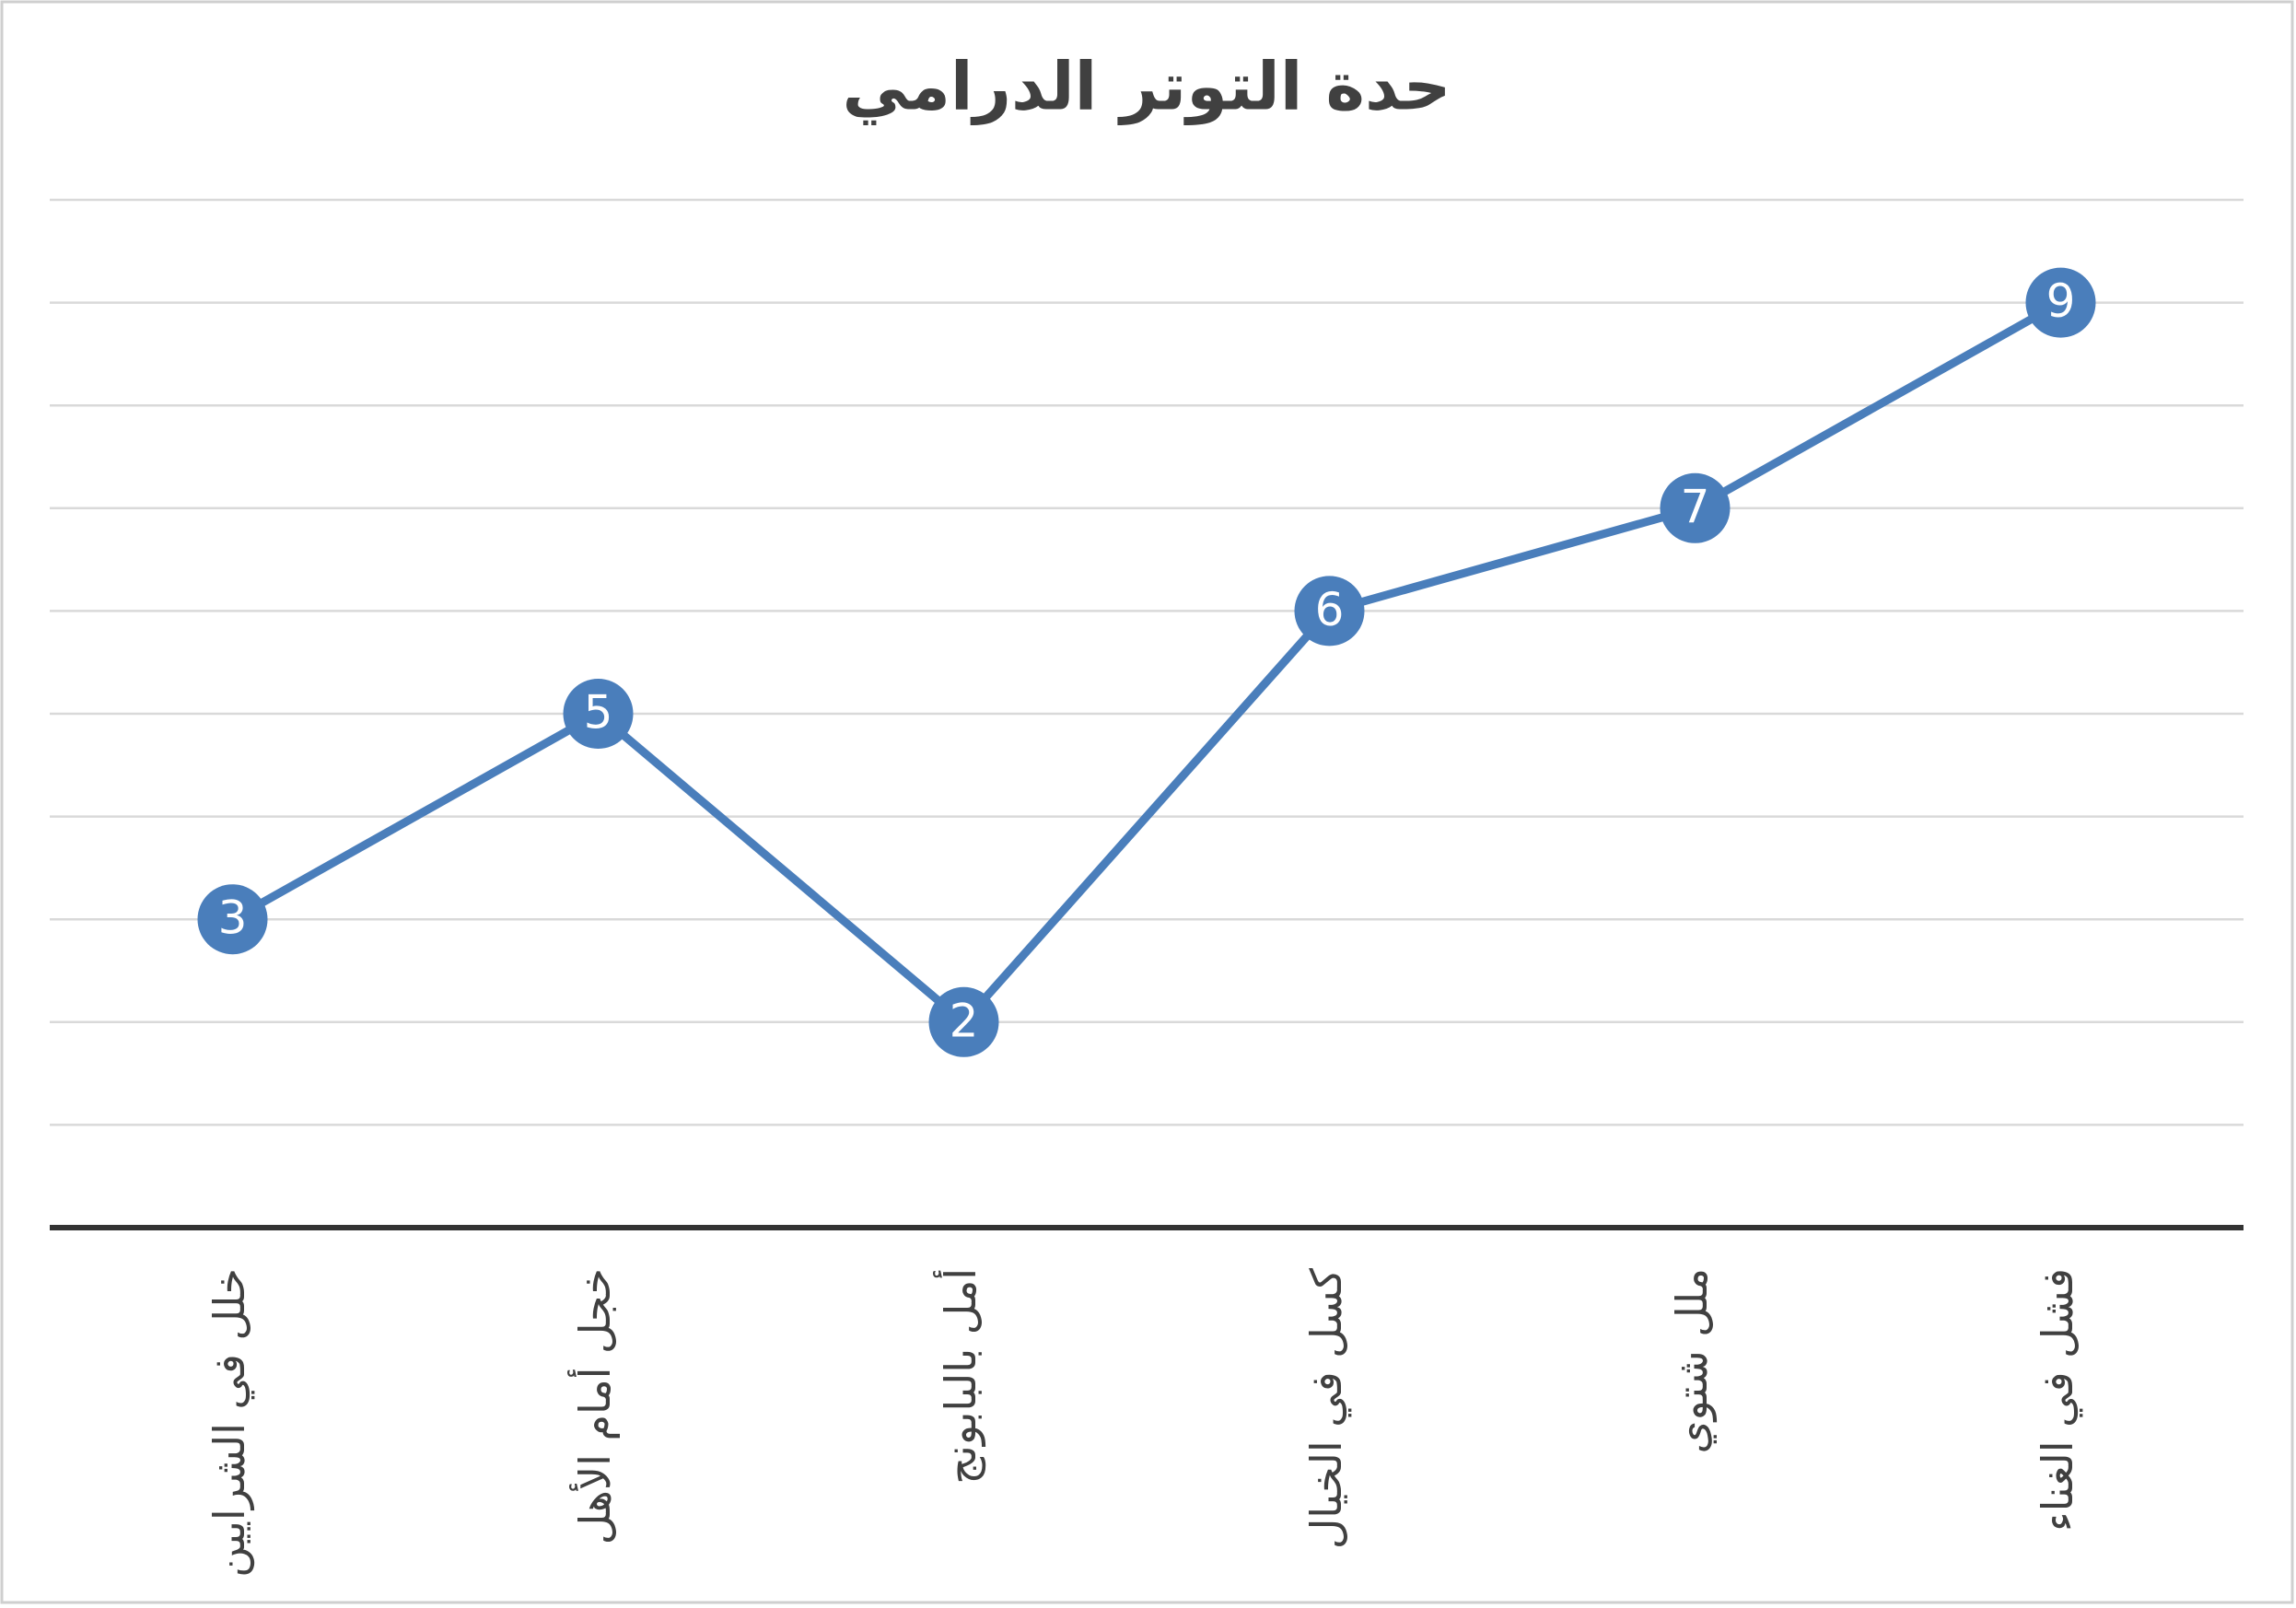  I want to click on x-tick-label: خجل أمام الأهل, so click(593, 1406).